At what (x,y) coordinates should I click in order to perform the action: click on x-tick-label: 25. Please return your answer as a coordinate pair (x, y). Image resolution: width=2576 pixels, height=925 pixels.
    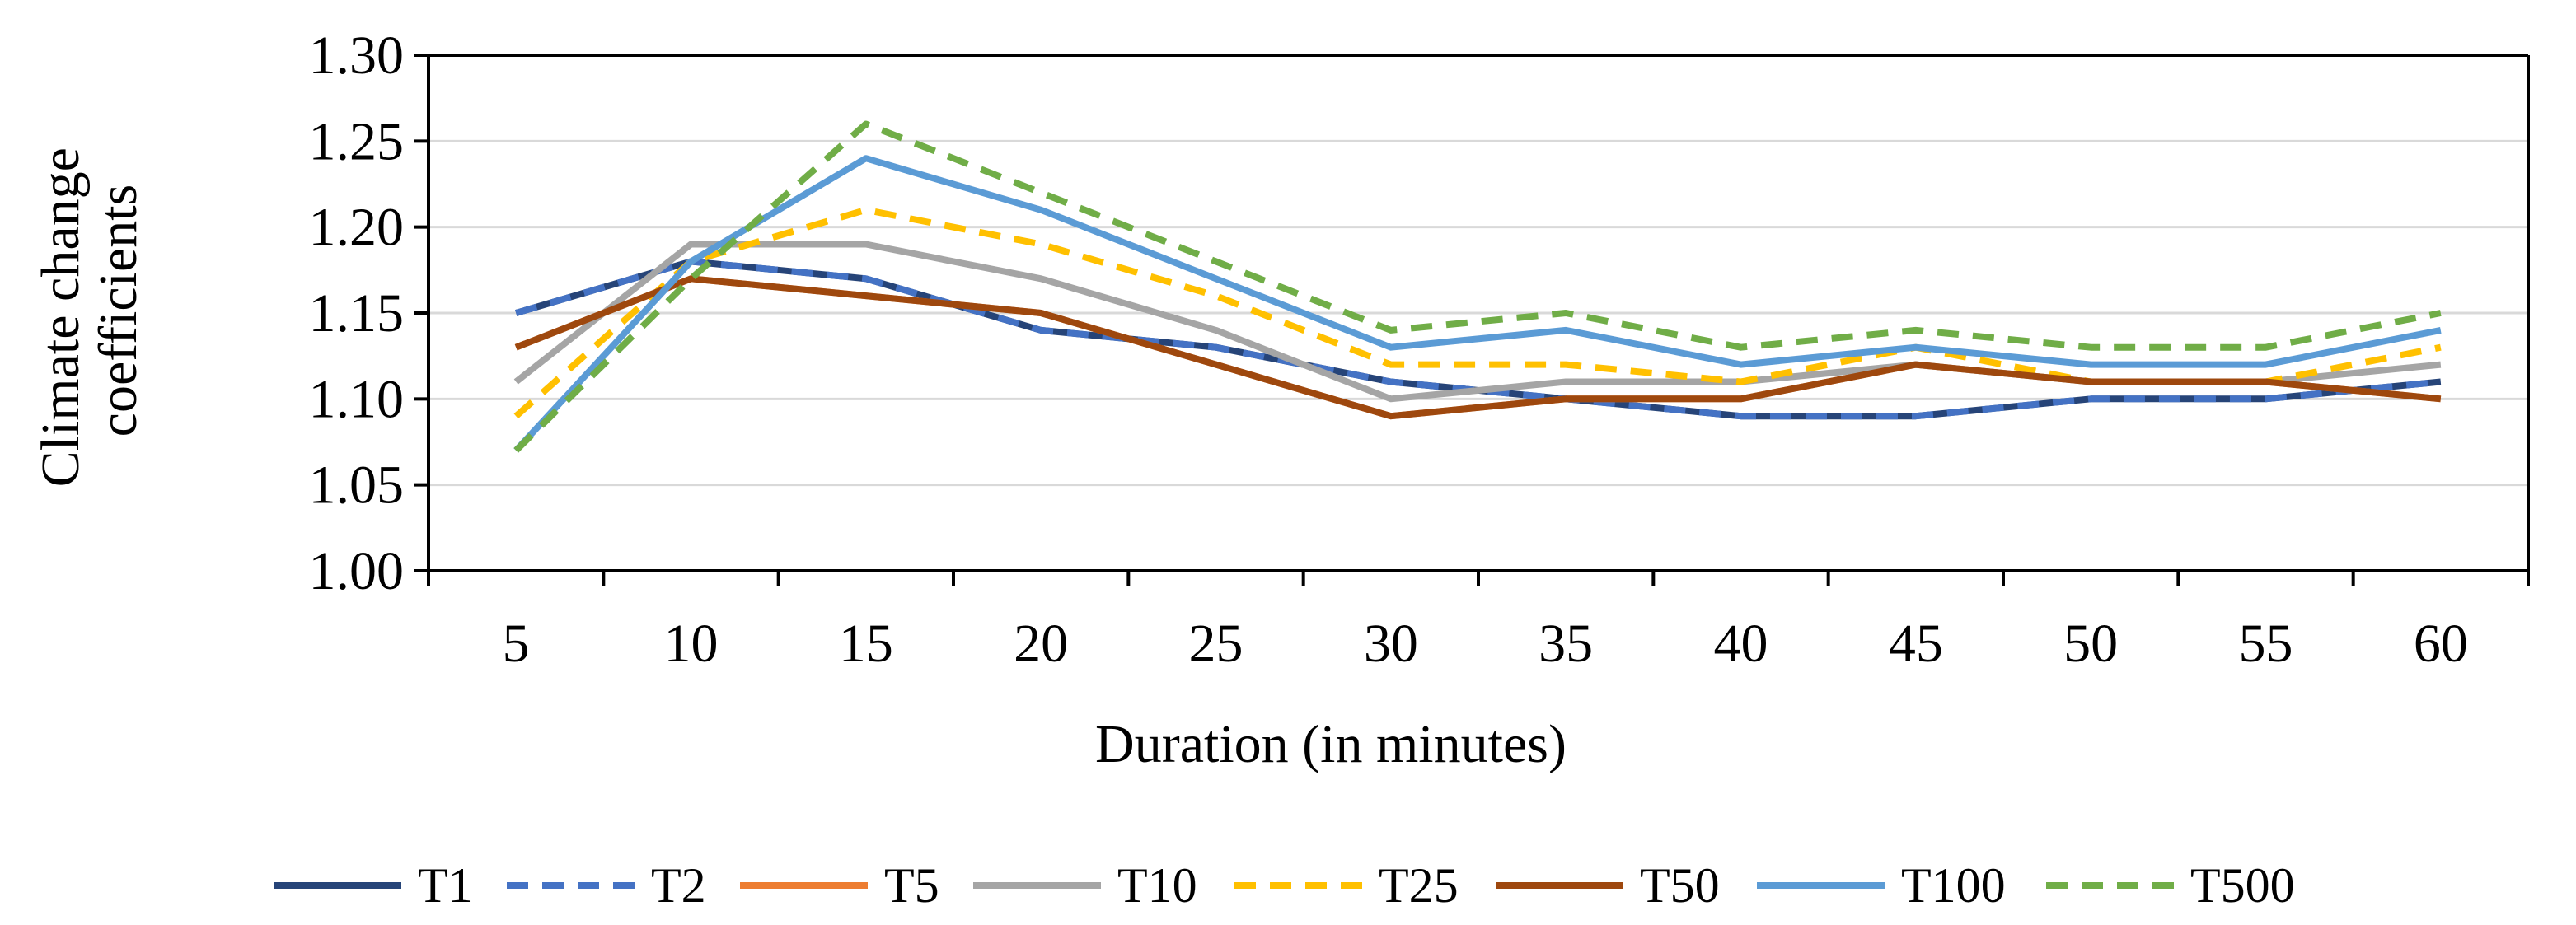
    Looking at the image, I should click on (1216, 644).